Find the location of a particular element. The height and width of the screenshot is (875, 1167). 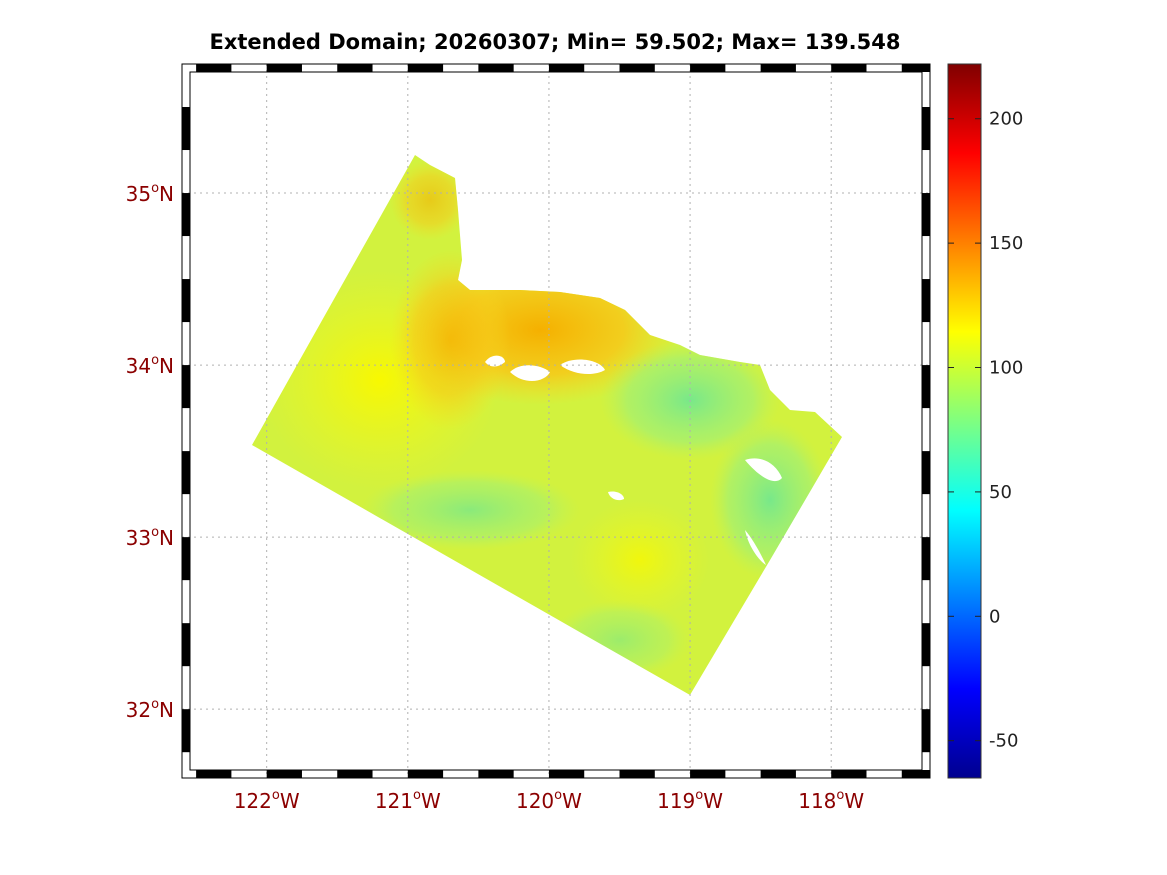

lat-tick-label: 32oN is located at coordinates (150, 709).